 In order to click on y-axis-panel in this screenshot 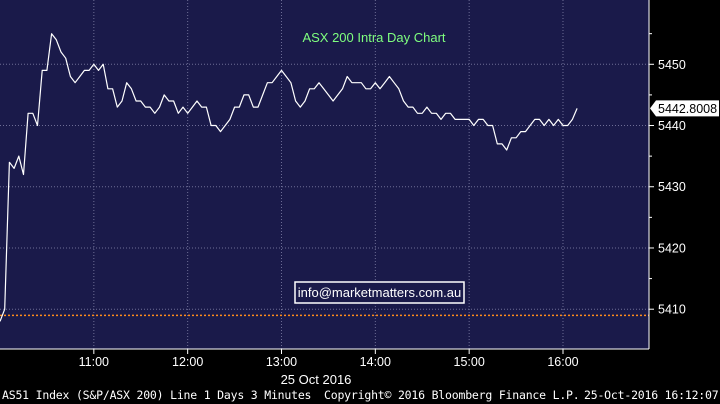, I will do `click(684, 174)`.